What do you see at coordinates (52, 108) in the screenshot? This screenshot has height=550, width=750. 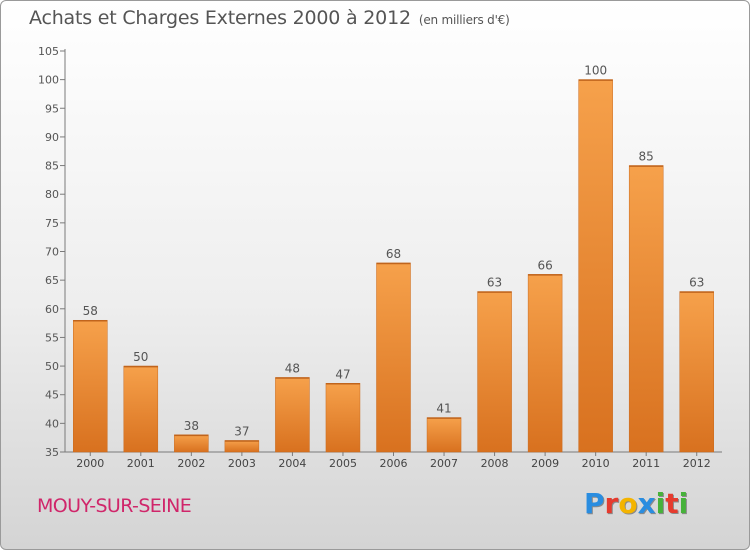 I see `y-tick-label: 95` at bounding box center [52, 108].